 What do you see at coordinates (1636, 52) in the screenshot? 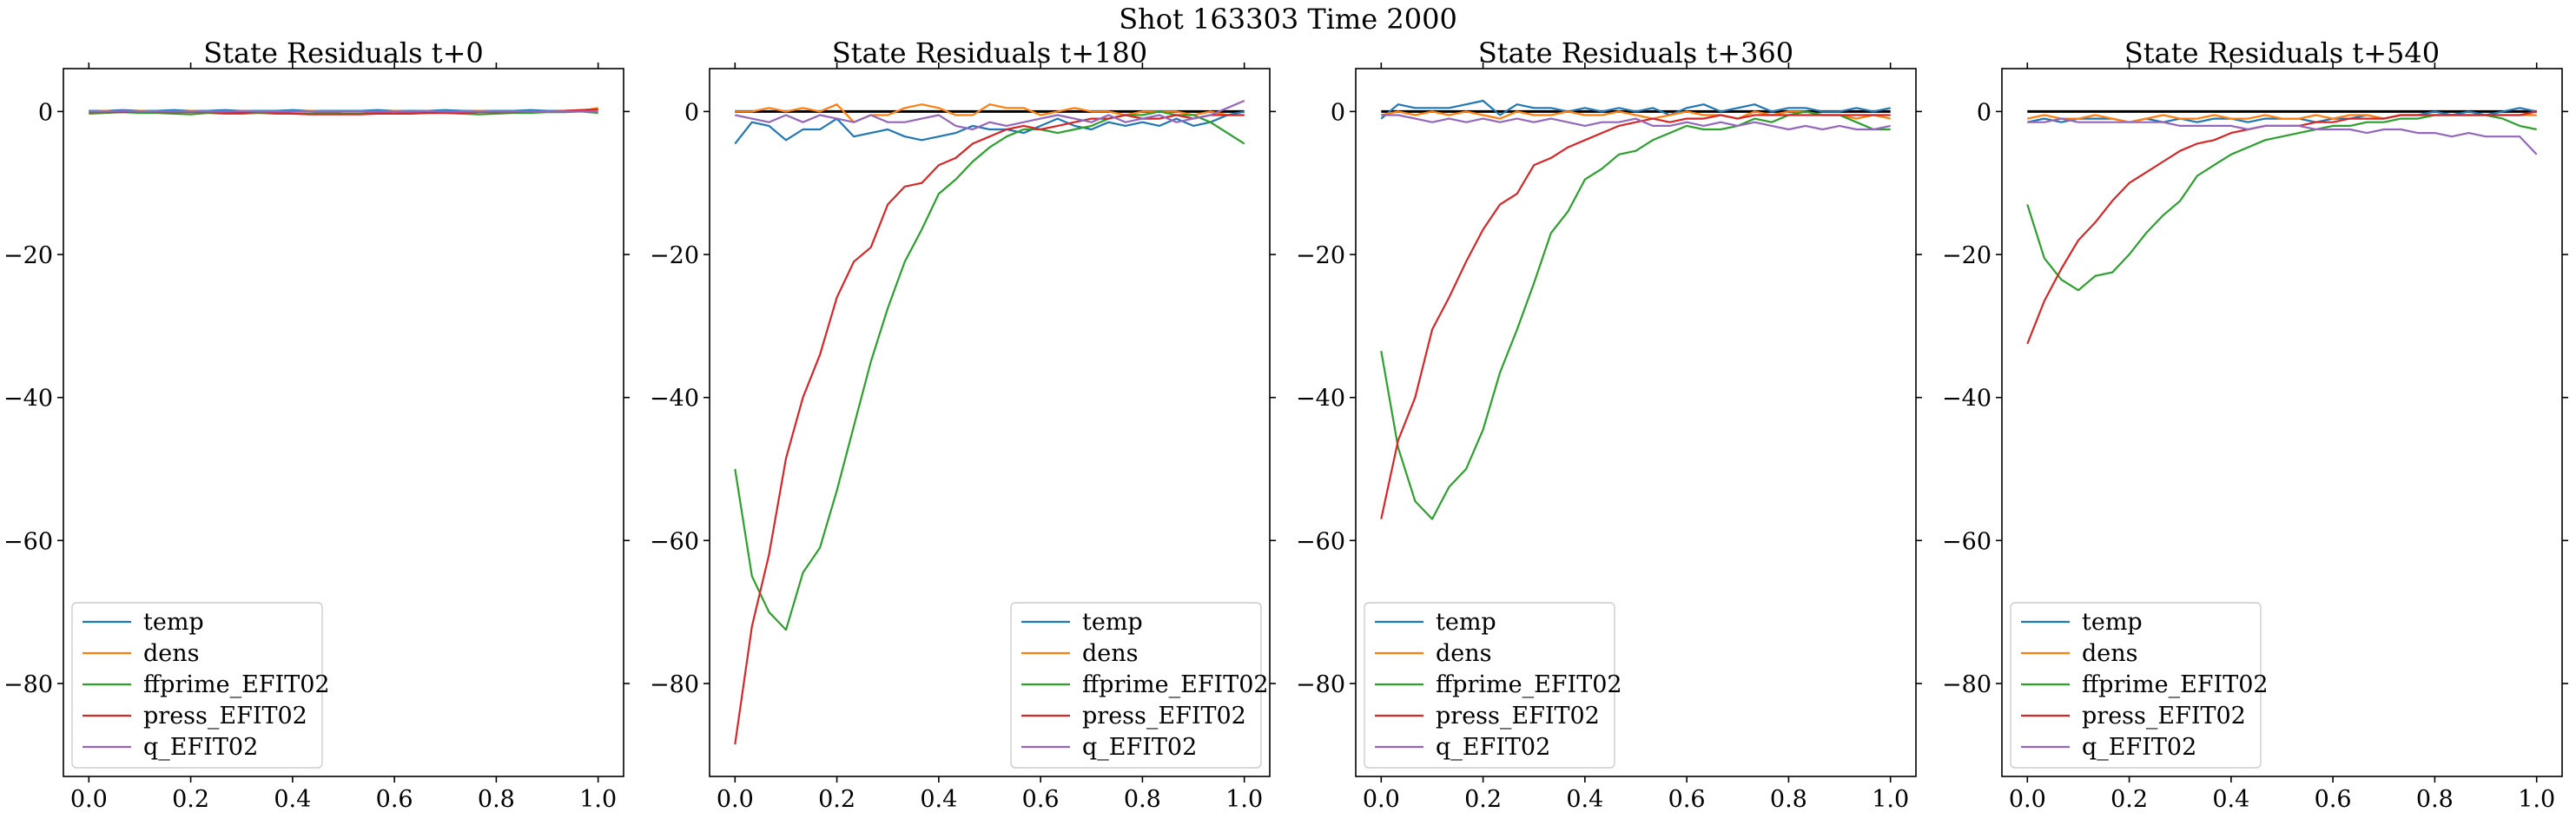
I see `panel-title: State Residuals t+360` at bounding box center [1636, 52].